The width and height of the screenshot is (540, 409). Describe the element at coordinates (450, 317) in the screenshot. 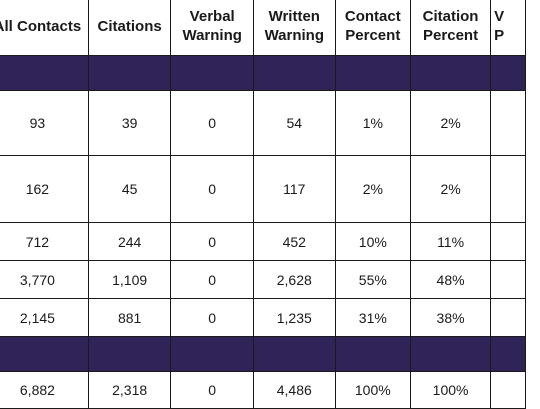

I see `cell-citation-percent: 38%` at that location.